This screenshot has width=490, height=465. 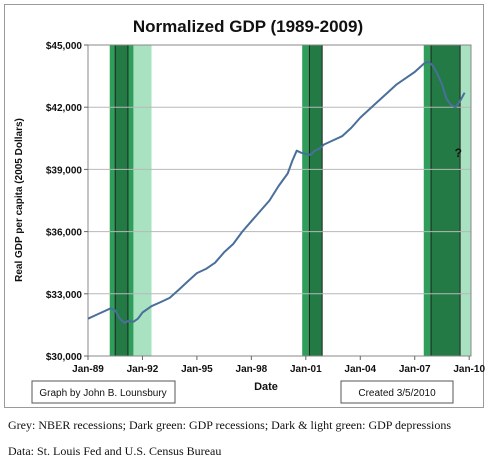 I want to click on annotation-question-mark: ?, so click(x=458, y=153).